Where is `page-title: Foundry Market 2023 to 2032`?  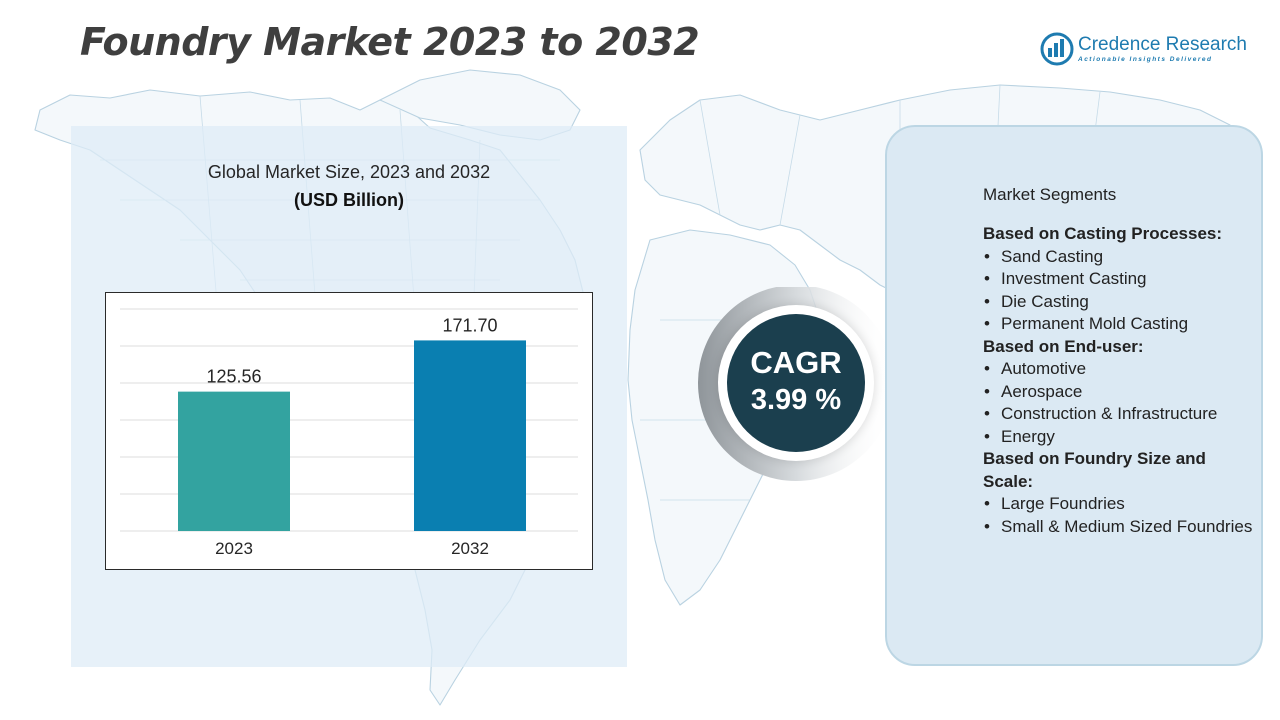 page-title: Foundry Market 2023 to 2032 is located at coordinates (390, 42).